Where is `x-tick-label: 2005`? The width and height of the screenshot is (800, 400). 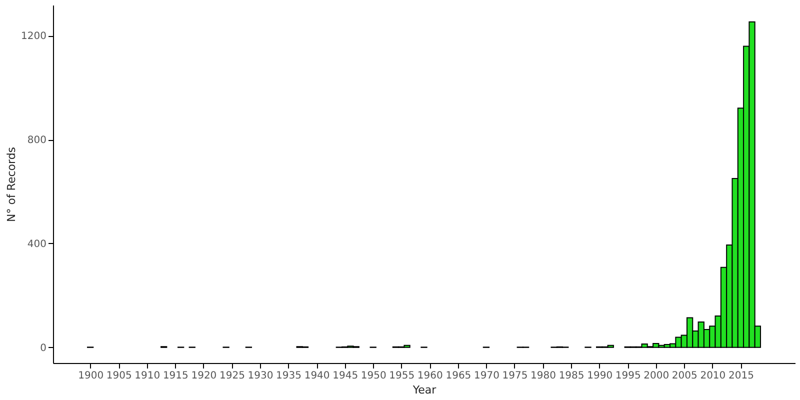
x-tick-label: 2005 is located at coordinates (685, 376).